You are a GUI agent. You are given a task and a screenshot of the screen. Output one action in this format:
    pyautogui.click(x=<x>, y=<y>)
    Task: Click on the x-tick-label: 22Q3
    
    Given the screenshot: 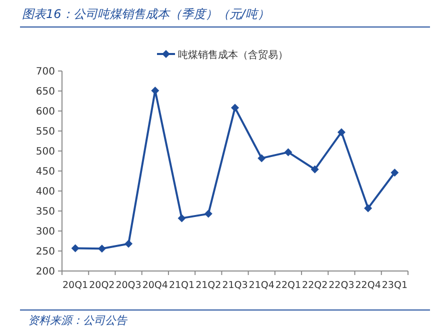 What is the action you would take?
    pyautogui.click(x=341, y=285)
    